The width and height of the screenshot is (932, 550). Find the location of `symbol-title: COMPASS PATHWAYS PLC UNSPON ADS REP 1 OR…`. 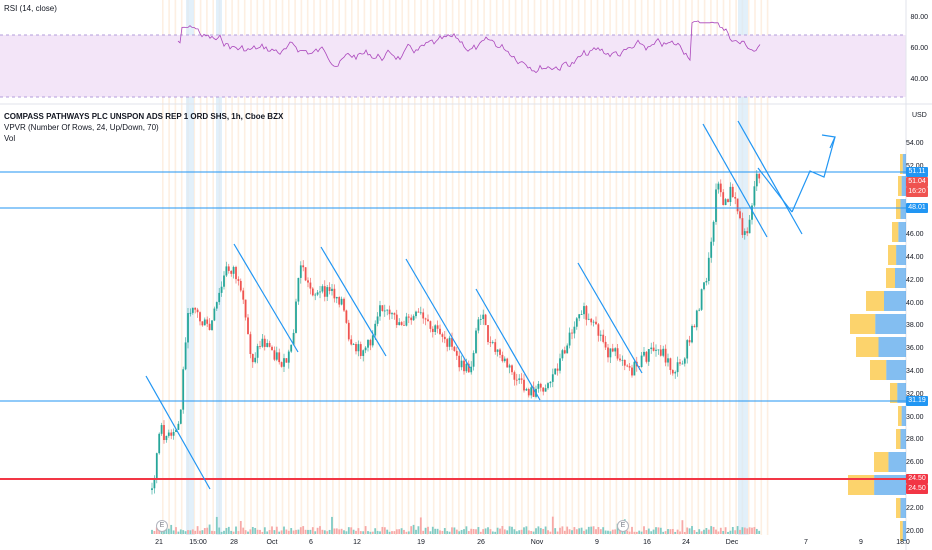

symbol-title: COMPASS PATHWAYS PLC UNSPON ADS REP 1 OR… is located at coordinates (144, 116).